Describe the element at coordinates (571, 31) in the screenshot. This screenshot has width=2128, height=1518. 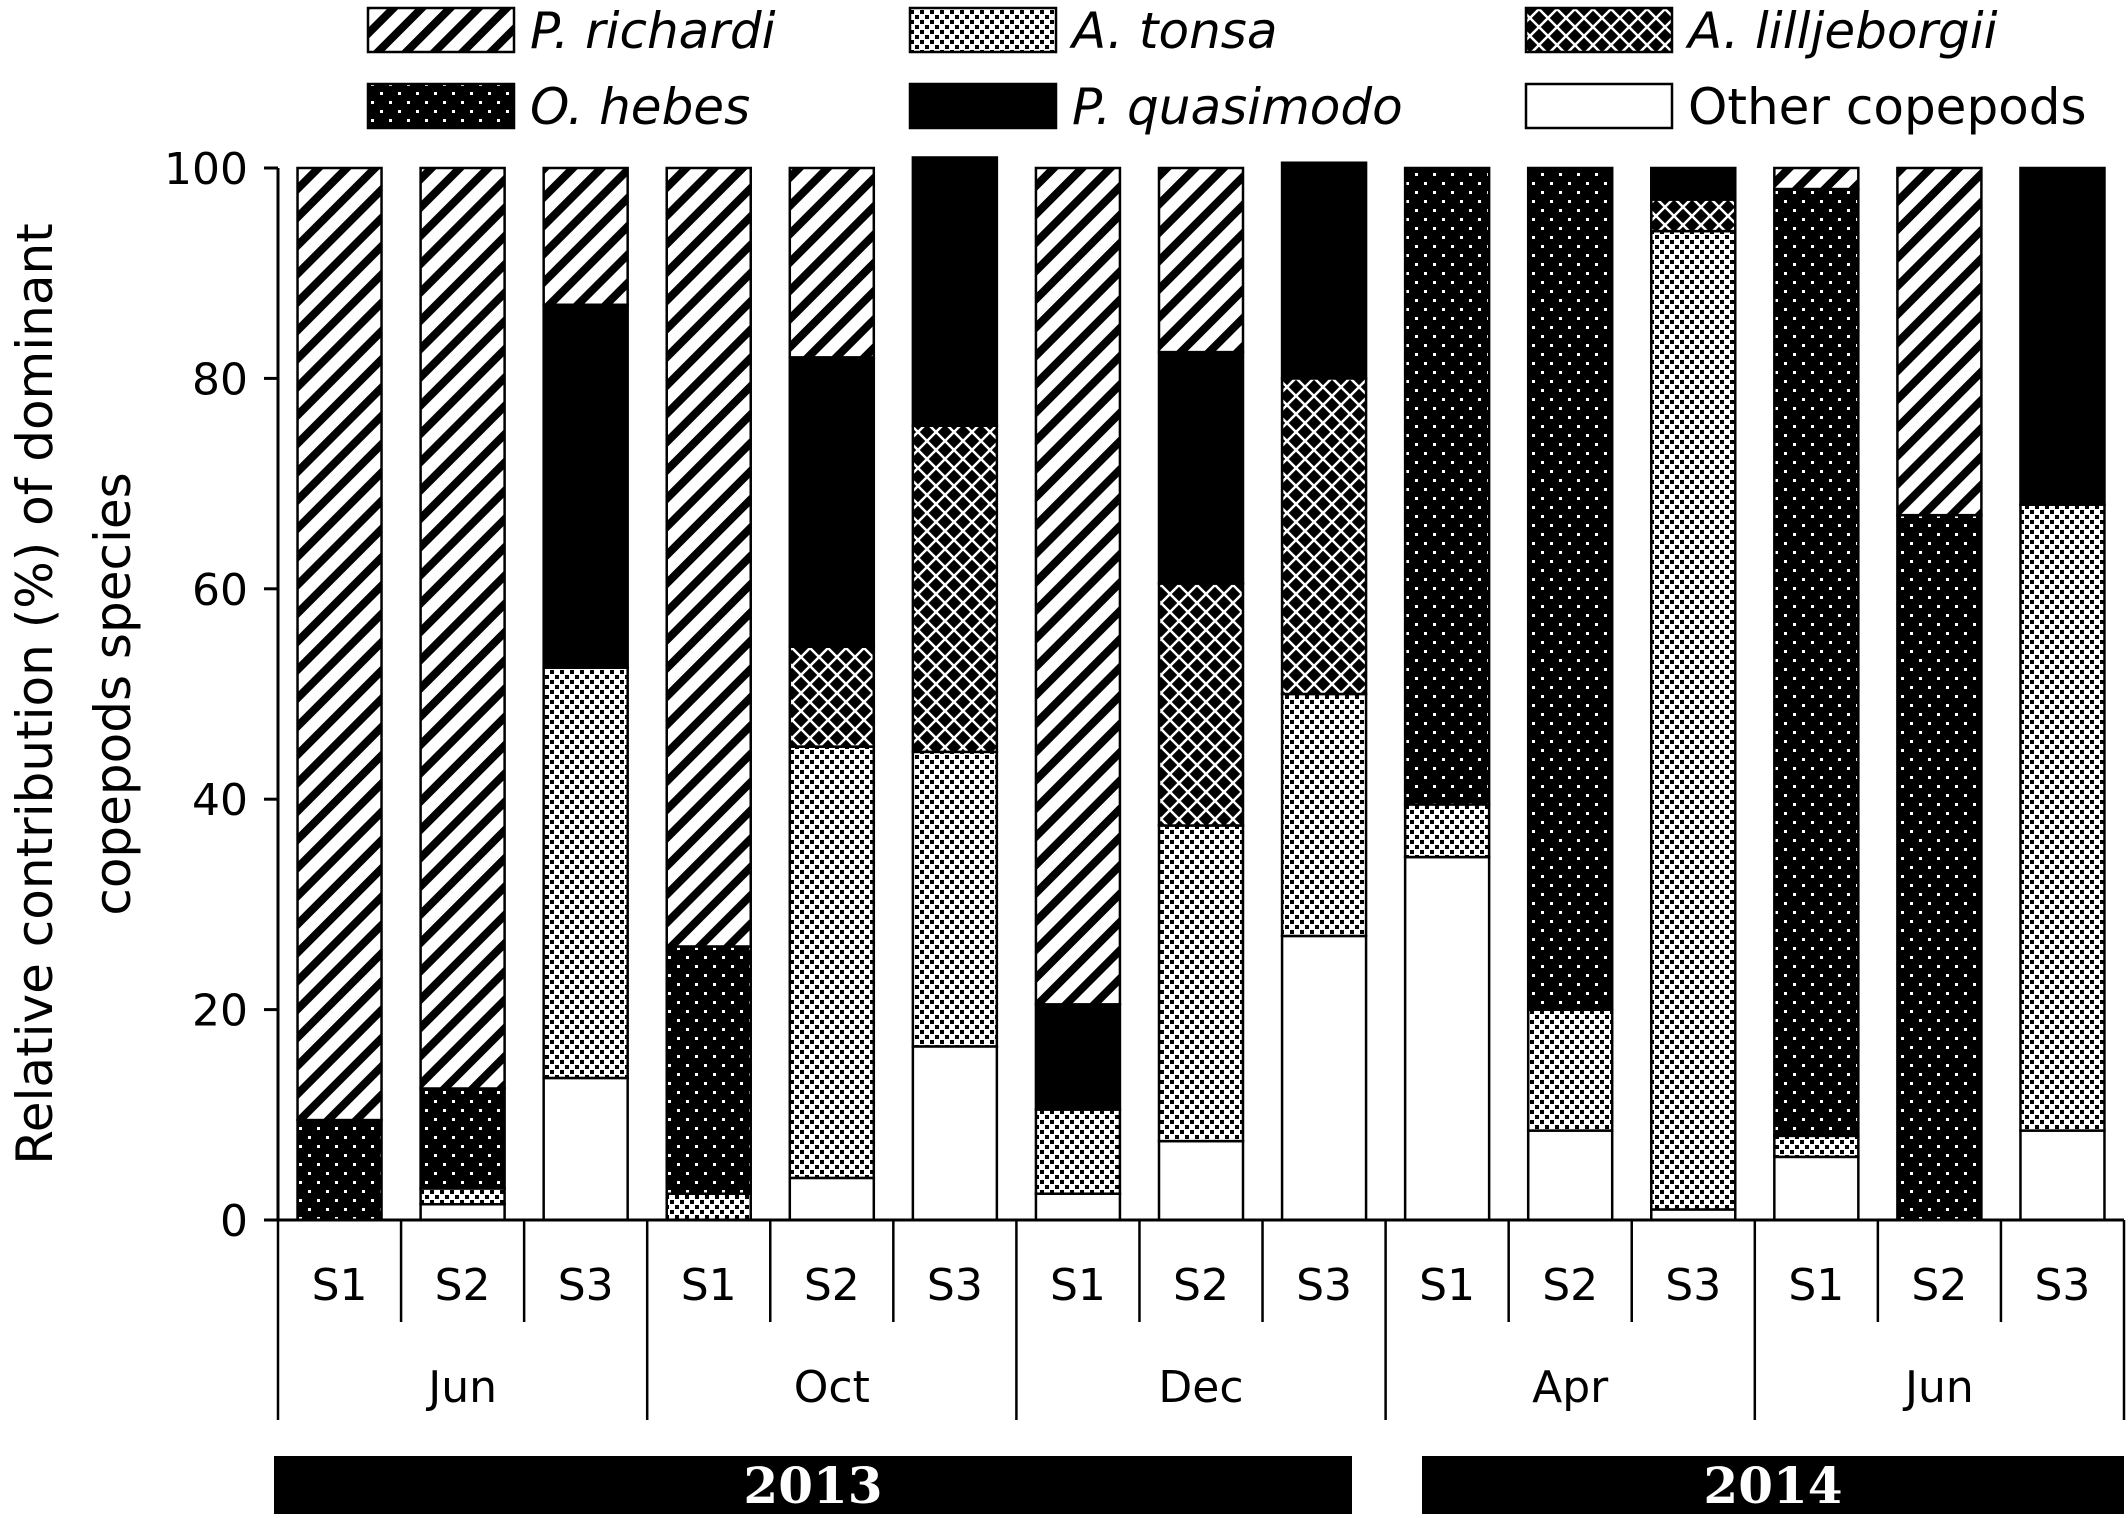
I see `legend-item: P. richardi` at that location.